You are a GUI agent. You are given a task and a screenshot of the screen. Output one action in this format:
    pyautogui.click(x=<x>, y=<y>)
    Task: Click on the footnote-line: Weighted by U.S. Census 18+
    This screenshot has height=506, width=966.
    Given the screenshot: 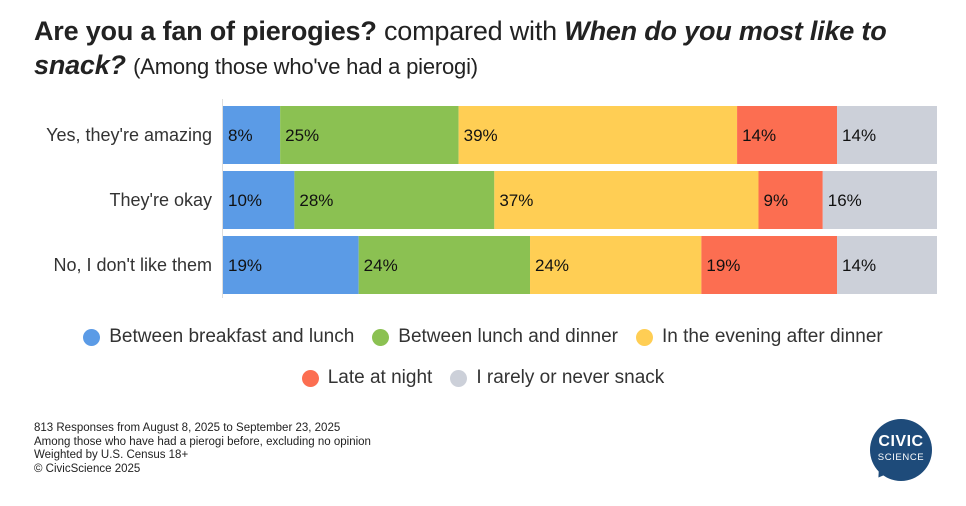 What is the action you would take?
    pyautogui.click(x=111, y=455)
    